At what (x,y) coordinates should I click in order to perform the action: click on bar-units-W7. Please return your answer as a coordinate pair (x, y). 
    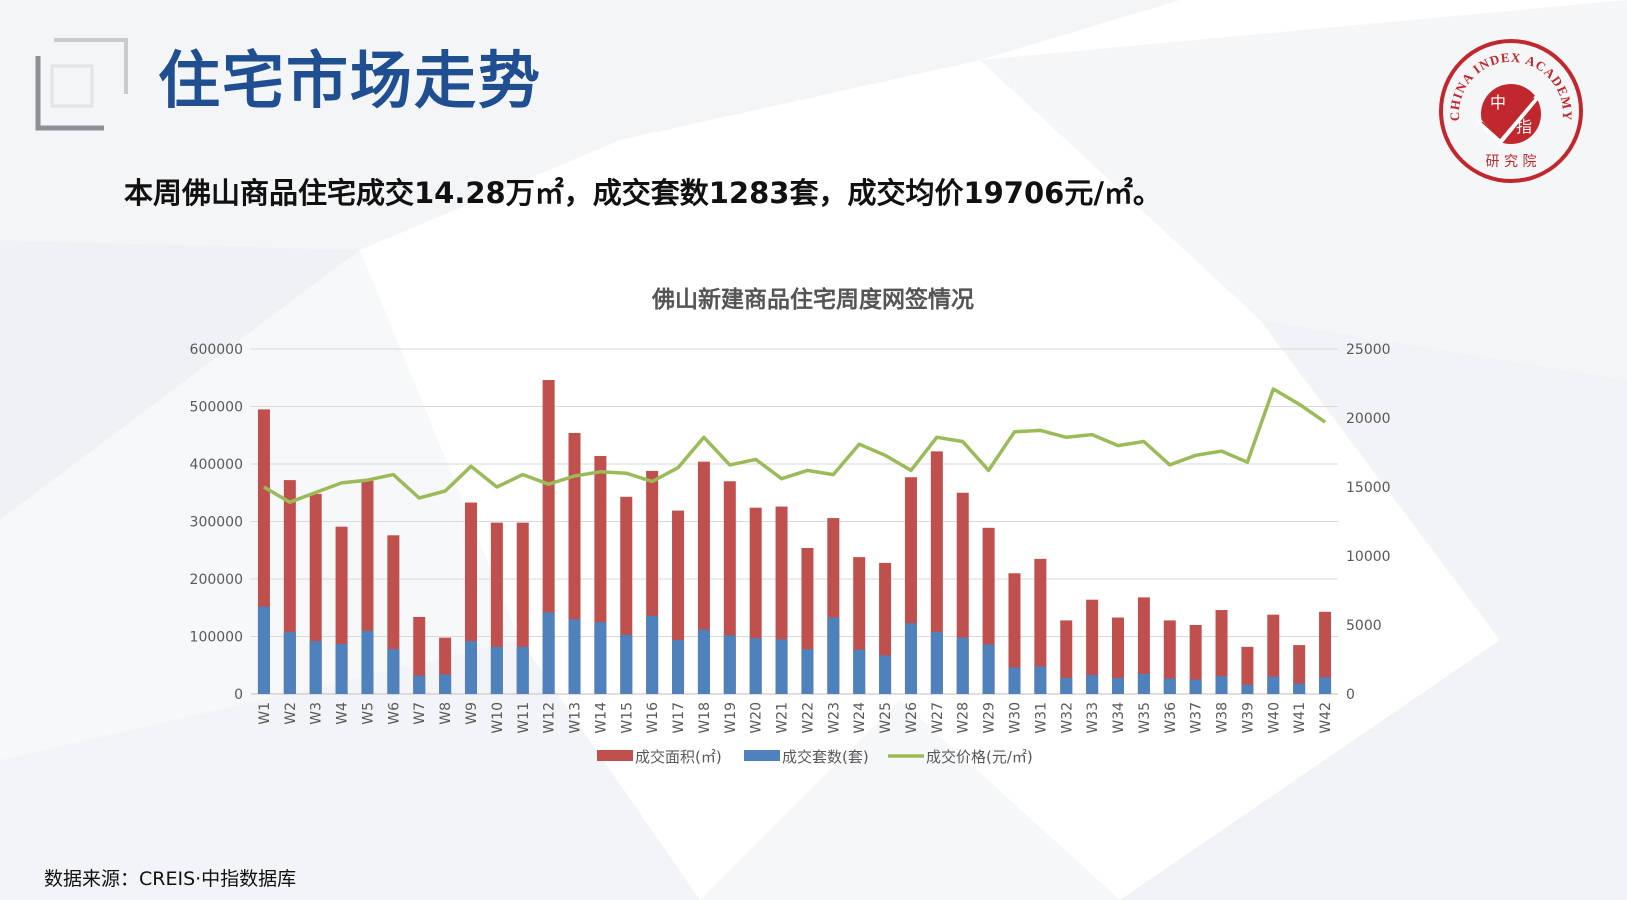
    Looking at the image, I should click on (419, 684).